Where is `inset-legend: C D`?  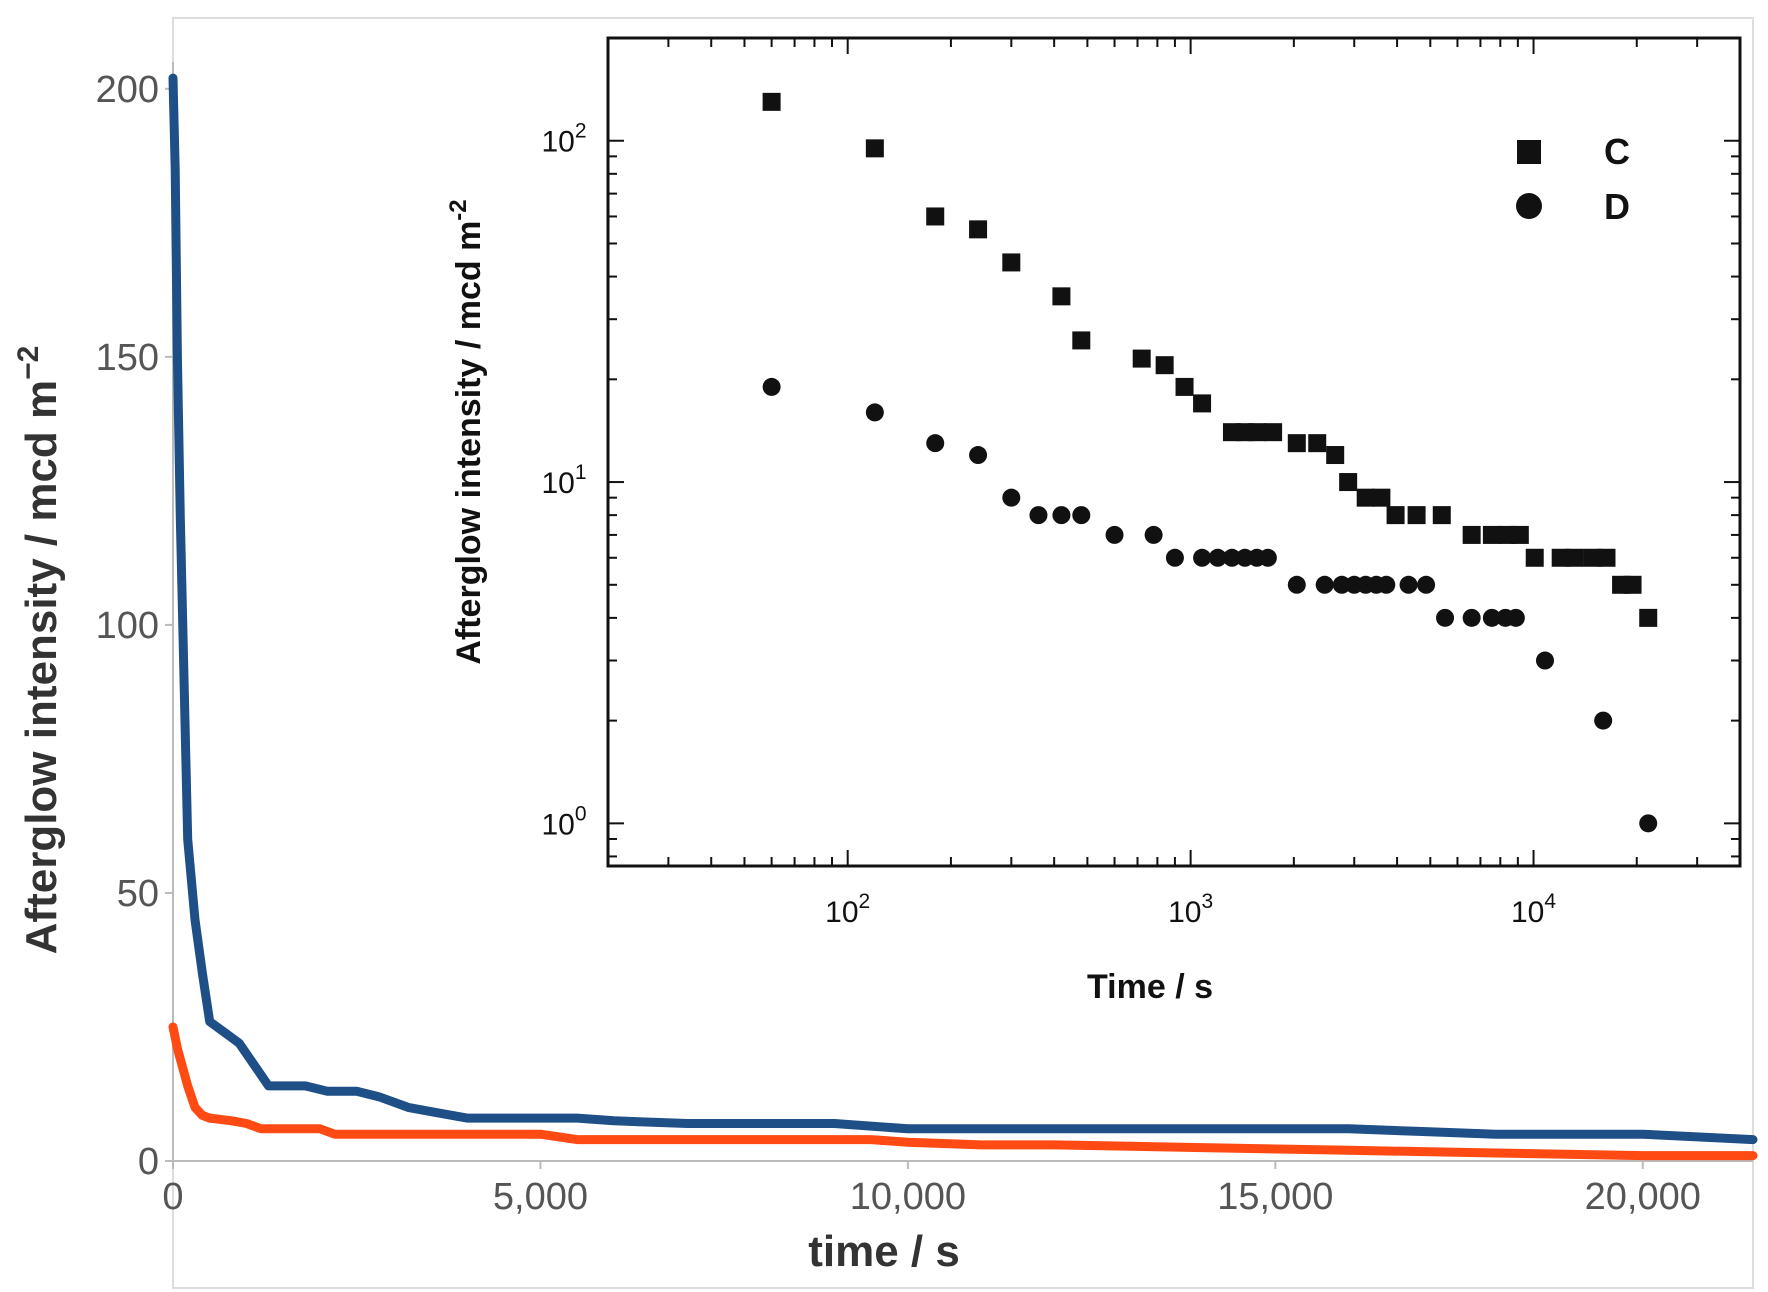 inset-legend: C D is located at coordinates (1573, 179).